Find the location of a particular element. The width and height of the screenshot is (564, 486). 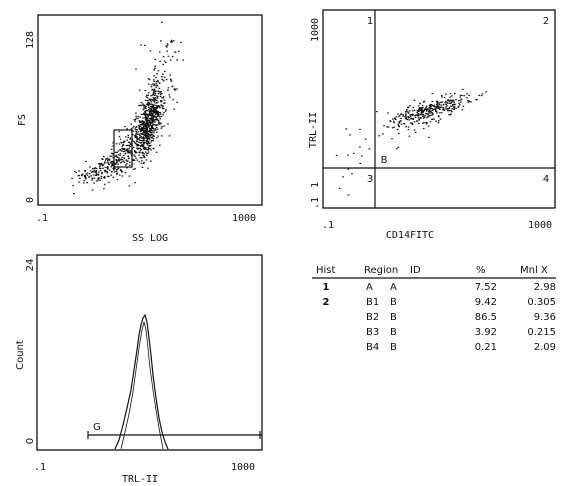

scatter-dots is located at coordinates (411, 142).